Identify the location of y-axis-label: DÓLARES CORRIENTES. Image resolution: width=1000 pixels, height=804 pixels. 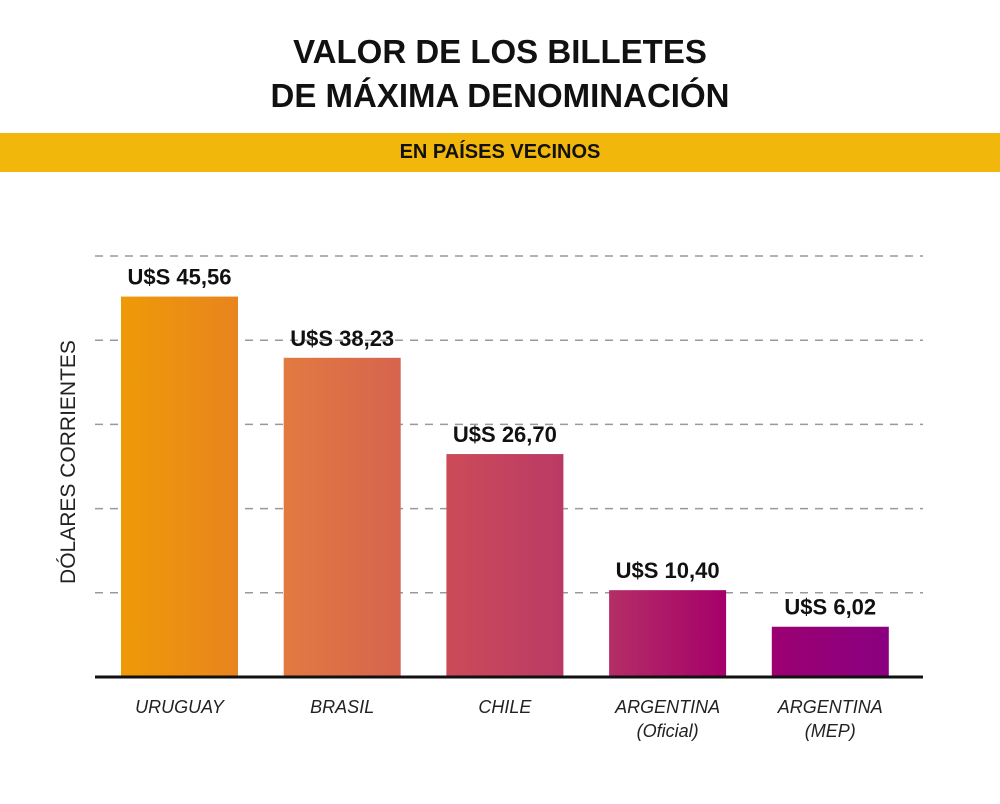
(68, 462).